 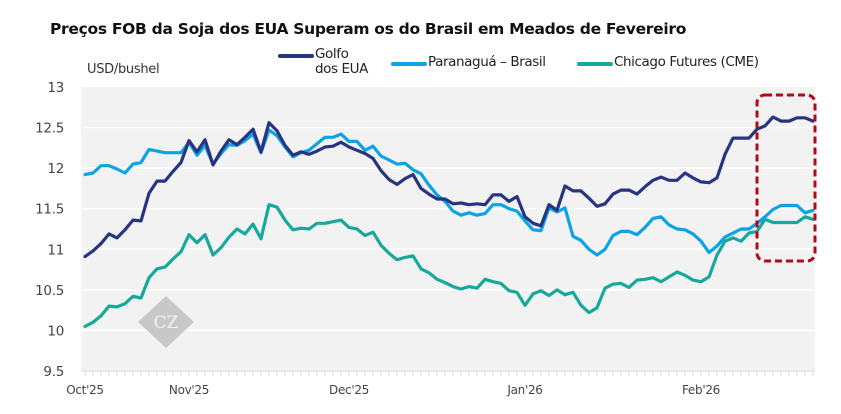 I want to click on legend-swatch-chicago, so click(x=595, y=64).